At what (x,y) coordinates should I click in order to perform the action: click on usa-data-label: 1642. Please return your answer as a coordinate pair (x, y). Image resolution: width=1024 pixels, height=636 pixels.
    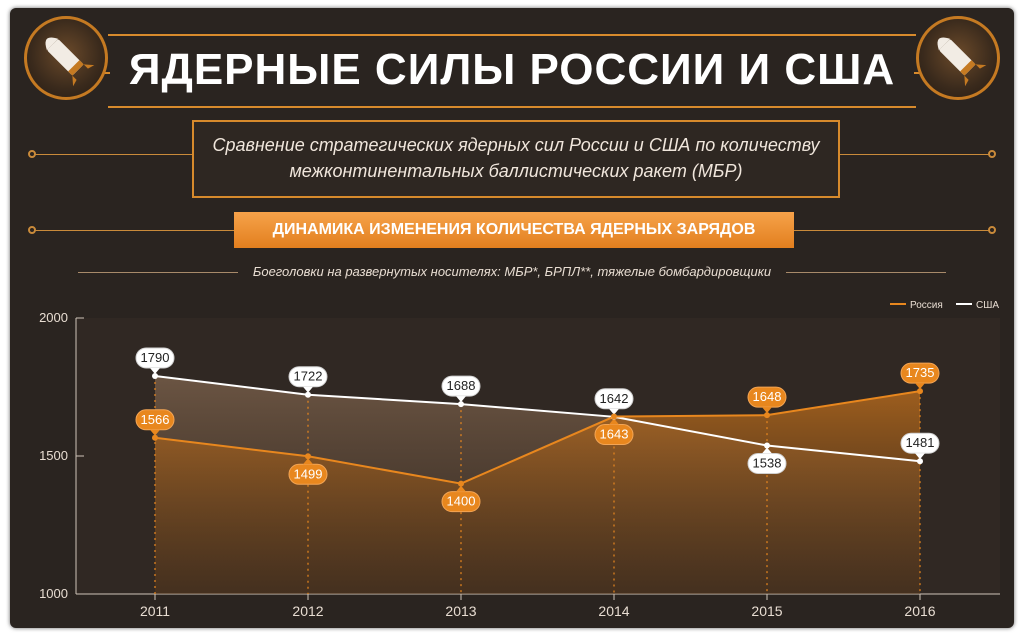
    Looking at the image, I should click on (614, 398).